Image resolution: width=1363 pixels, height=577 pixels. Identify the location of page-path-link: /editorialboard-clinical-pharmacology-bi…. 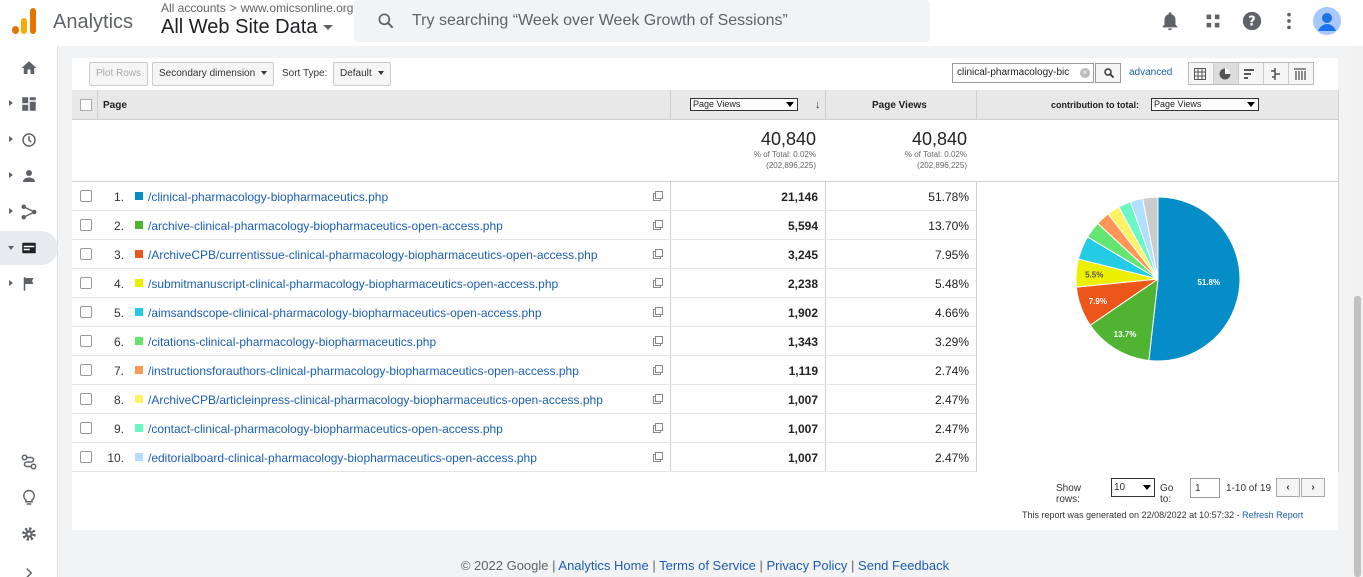
(342, 458).